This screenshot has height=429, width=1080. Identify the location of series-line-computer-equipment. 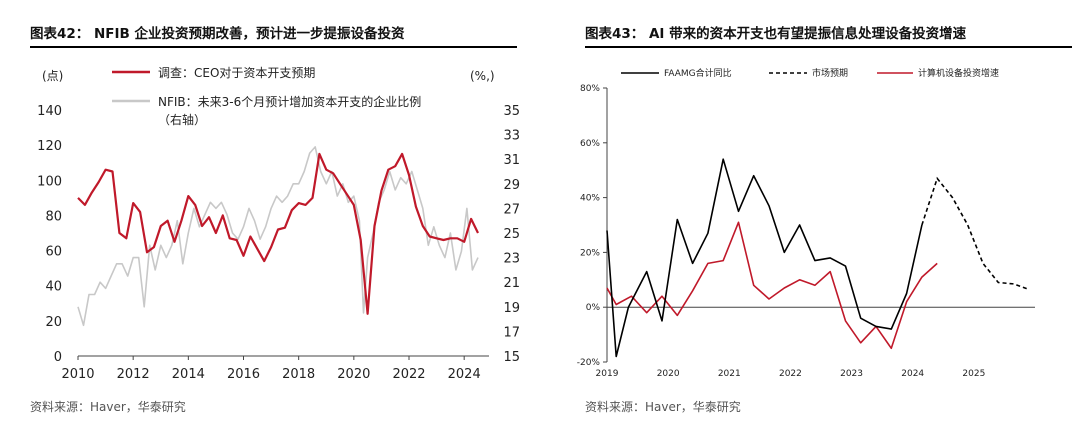
(772, 285).